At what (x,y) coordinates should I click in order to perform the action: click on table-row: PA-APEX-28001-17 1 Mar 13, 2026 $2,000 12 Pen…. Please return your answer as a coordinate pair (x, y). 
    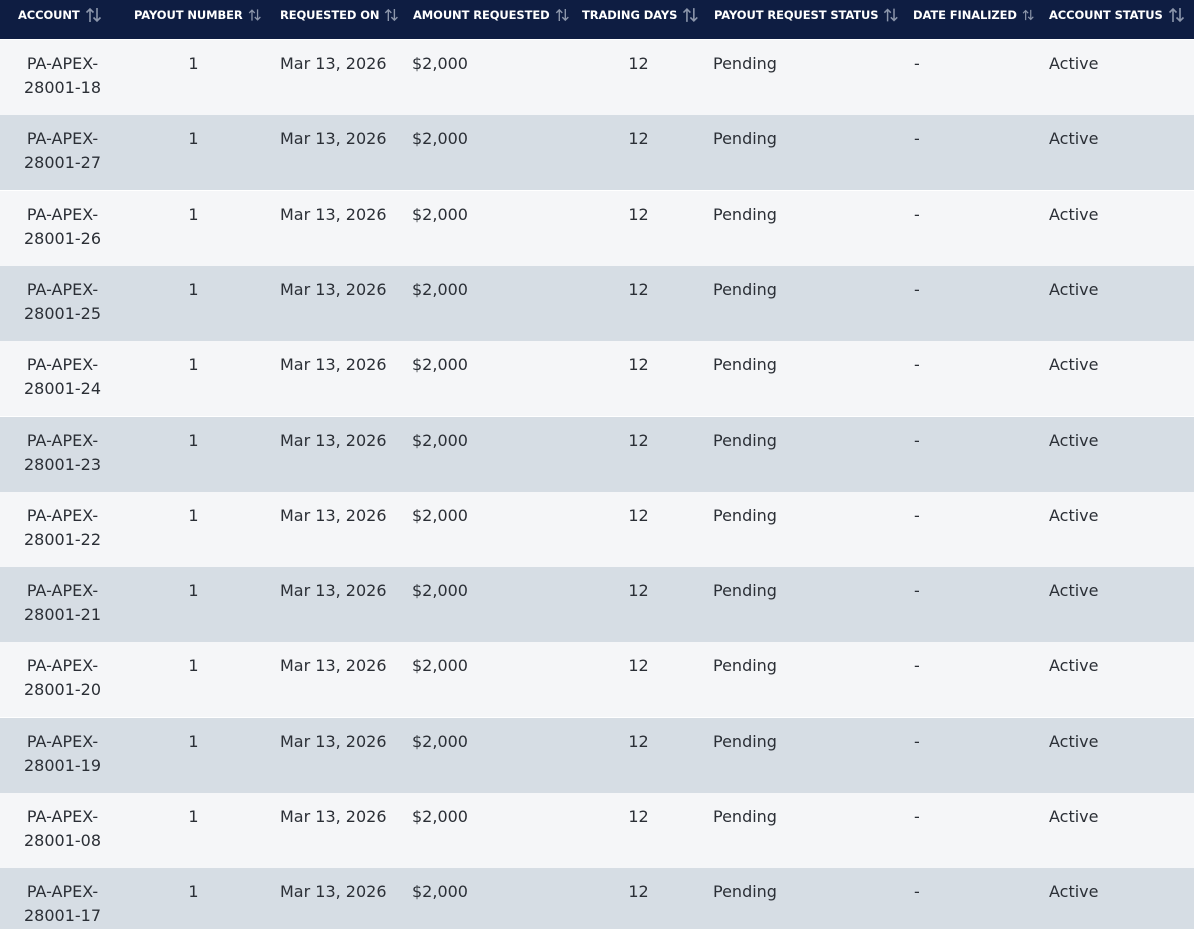
    Looking at the image, I should click on (597, 898).